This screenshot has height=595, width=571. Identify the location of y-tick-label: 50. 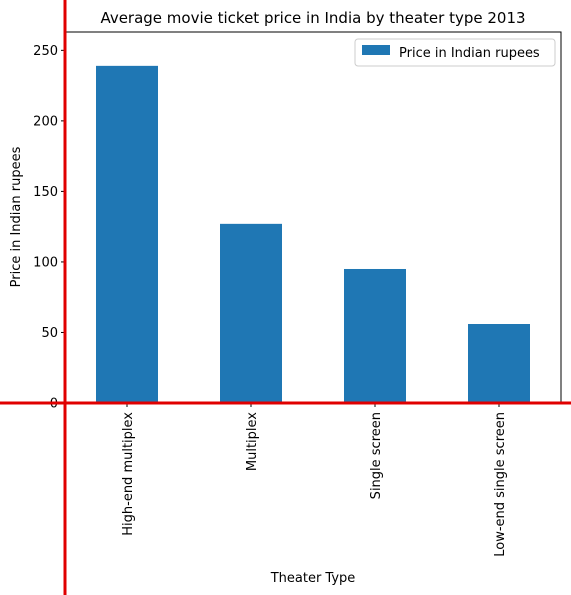
(49, 333).